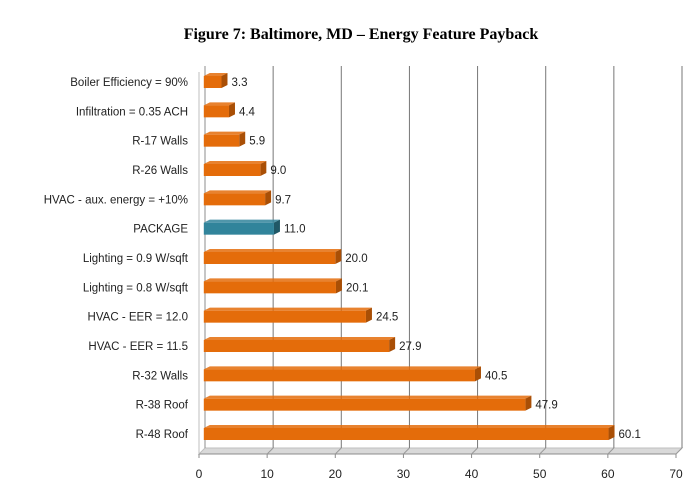  I want to click on category-label: Infiltration = 0.35 ACH, so click(132, 112).